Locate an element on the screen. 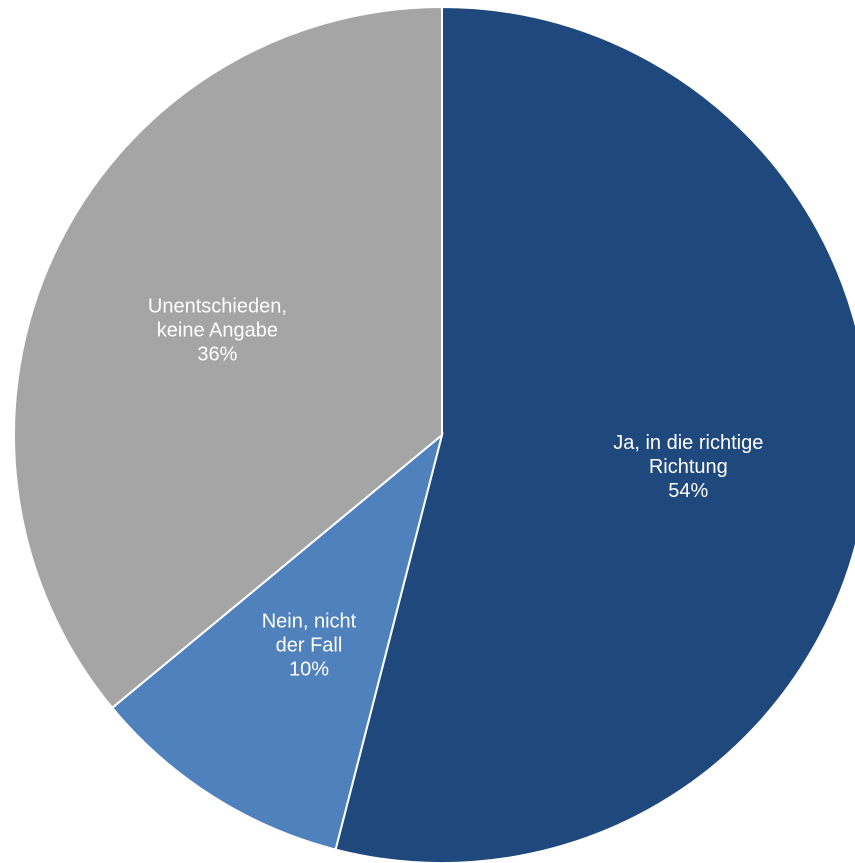  slice-percent-label: 10% is located at coordinates (309, 670).